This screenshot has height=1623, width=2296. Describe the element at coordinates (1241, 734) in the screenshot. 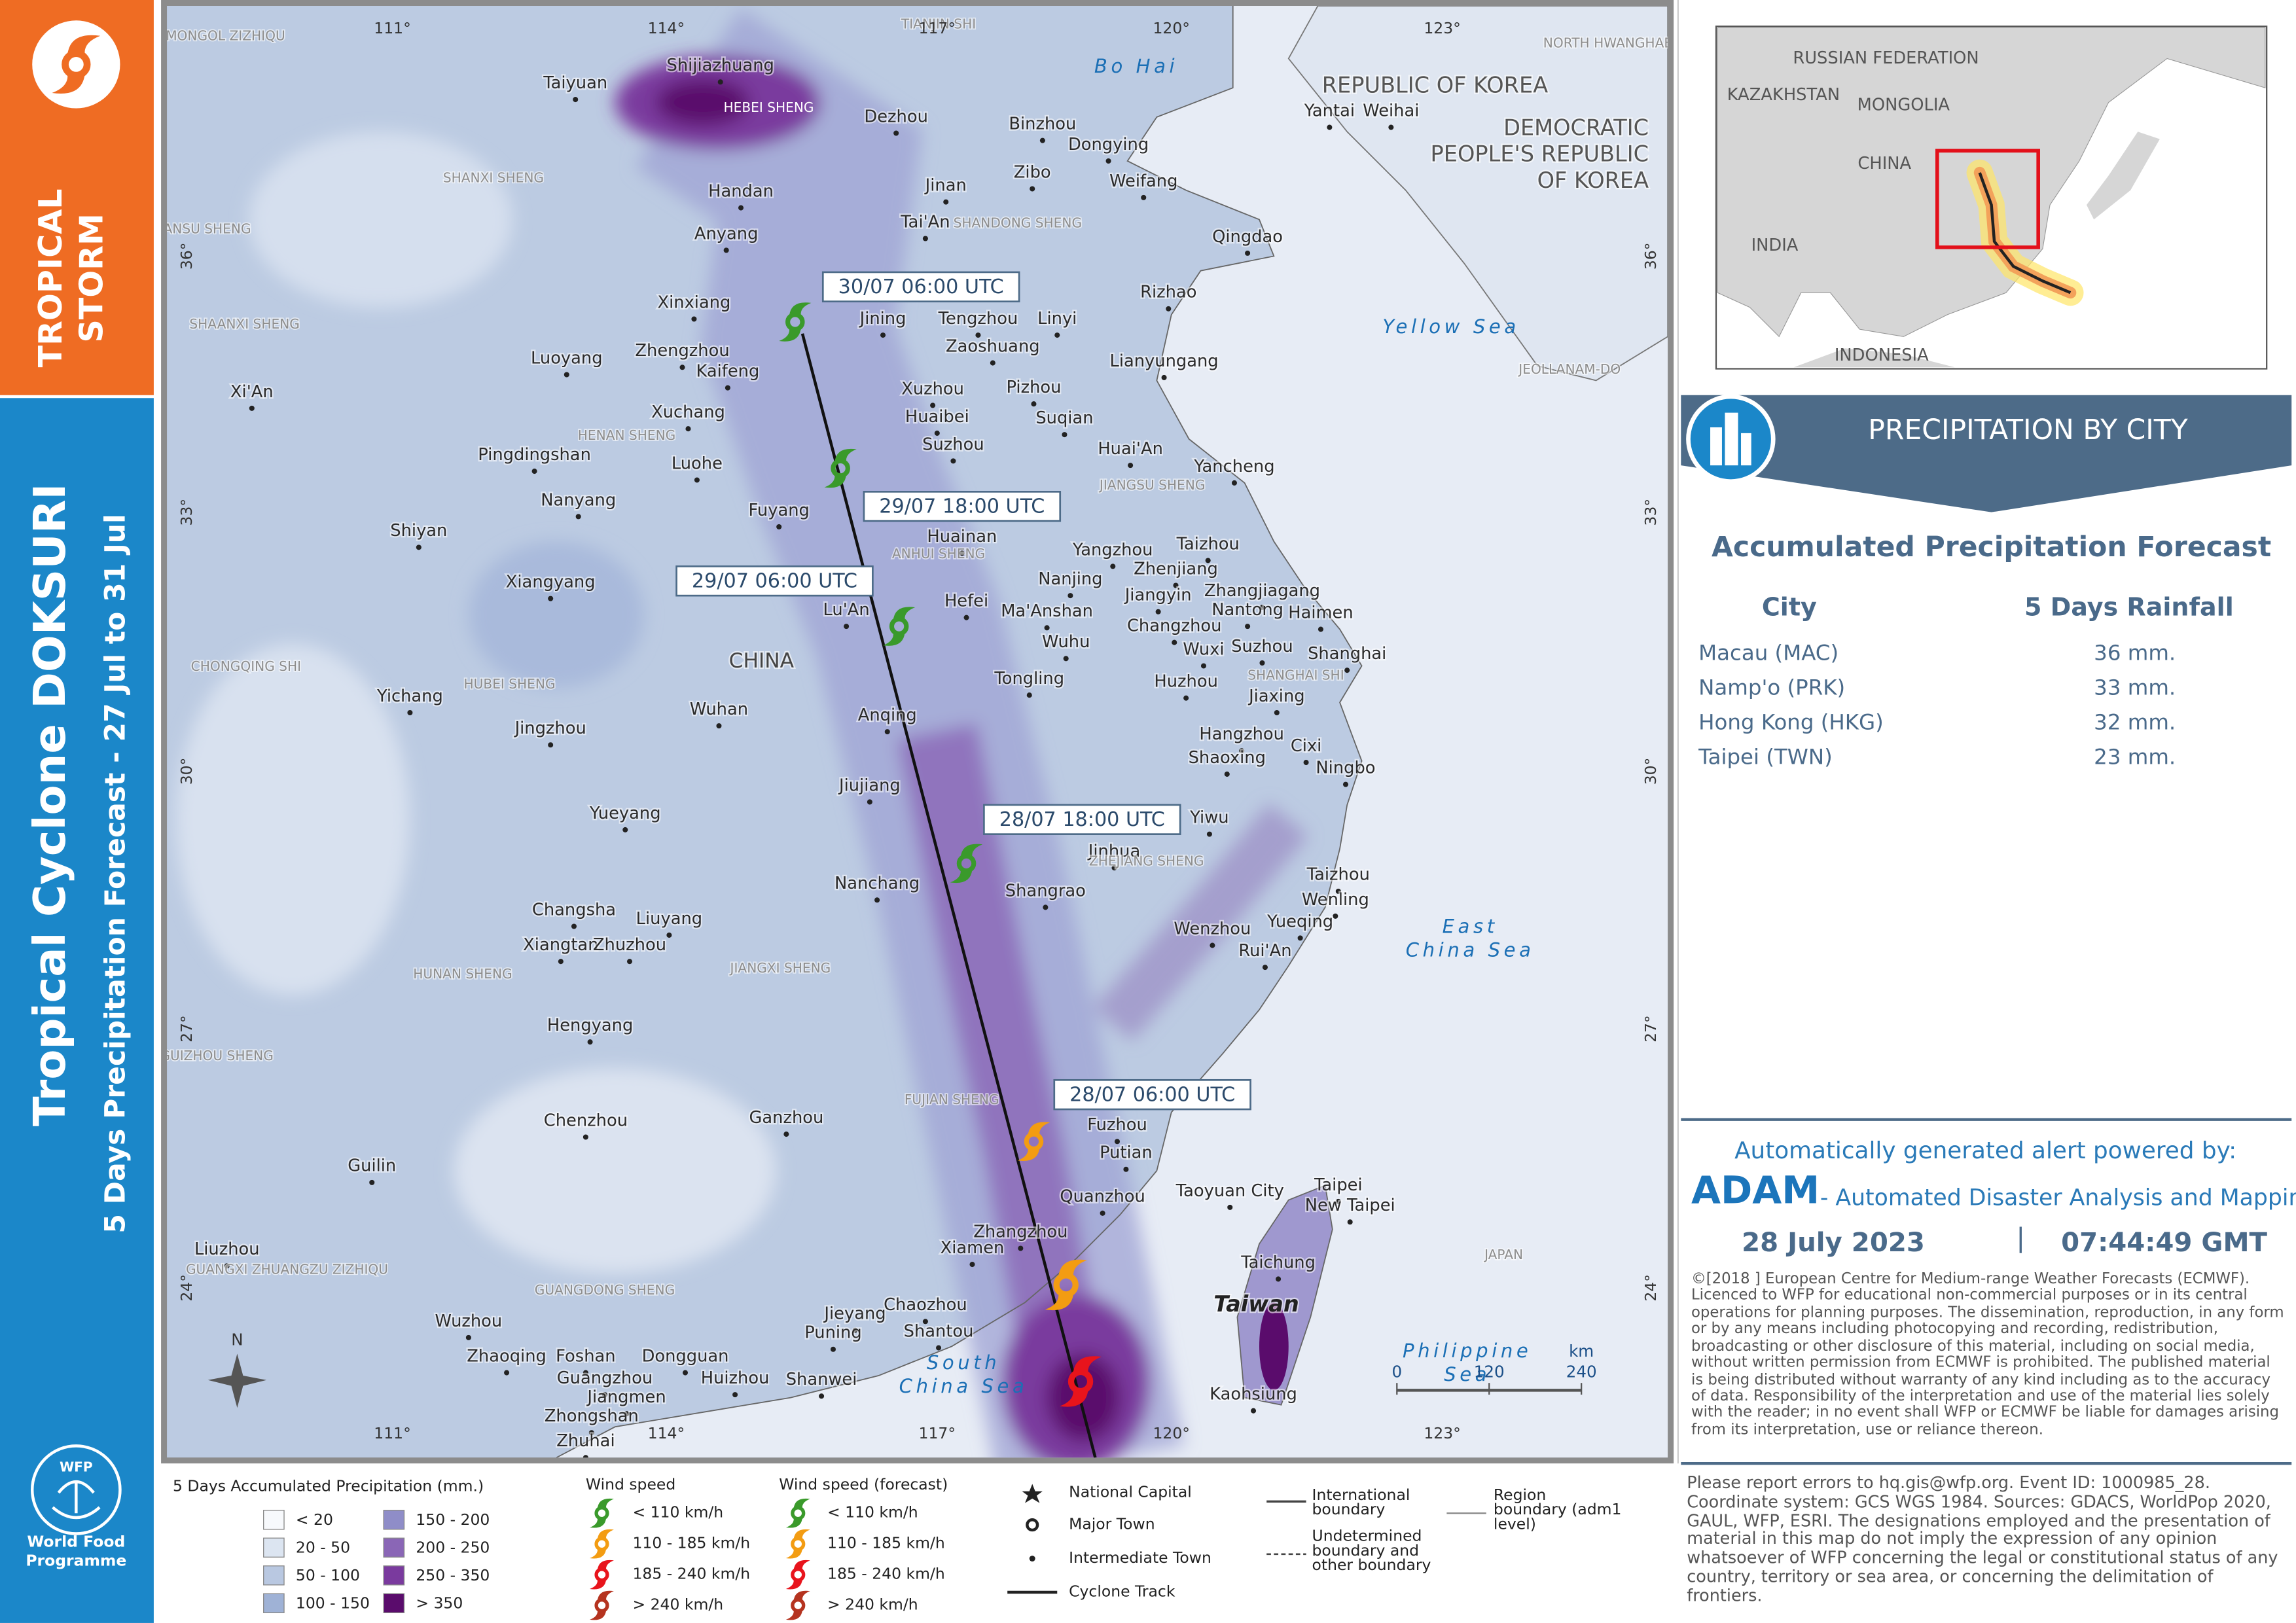

I see `city-label: Hangzhou` at that location.